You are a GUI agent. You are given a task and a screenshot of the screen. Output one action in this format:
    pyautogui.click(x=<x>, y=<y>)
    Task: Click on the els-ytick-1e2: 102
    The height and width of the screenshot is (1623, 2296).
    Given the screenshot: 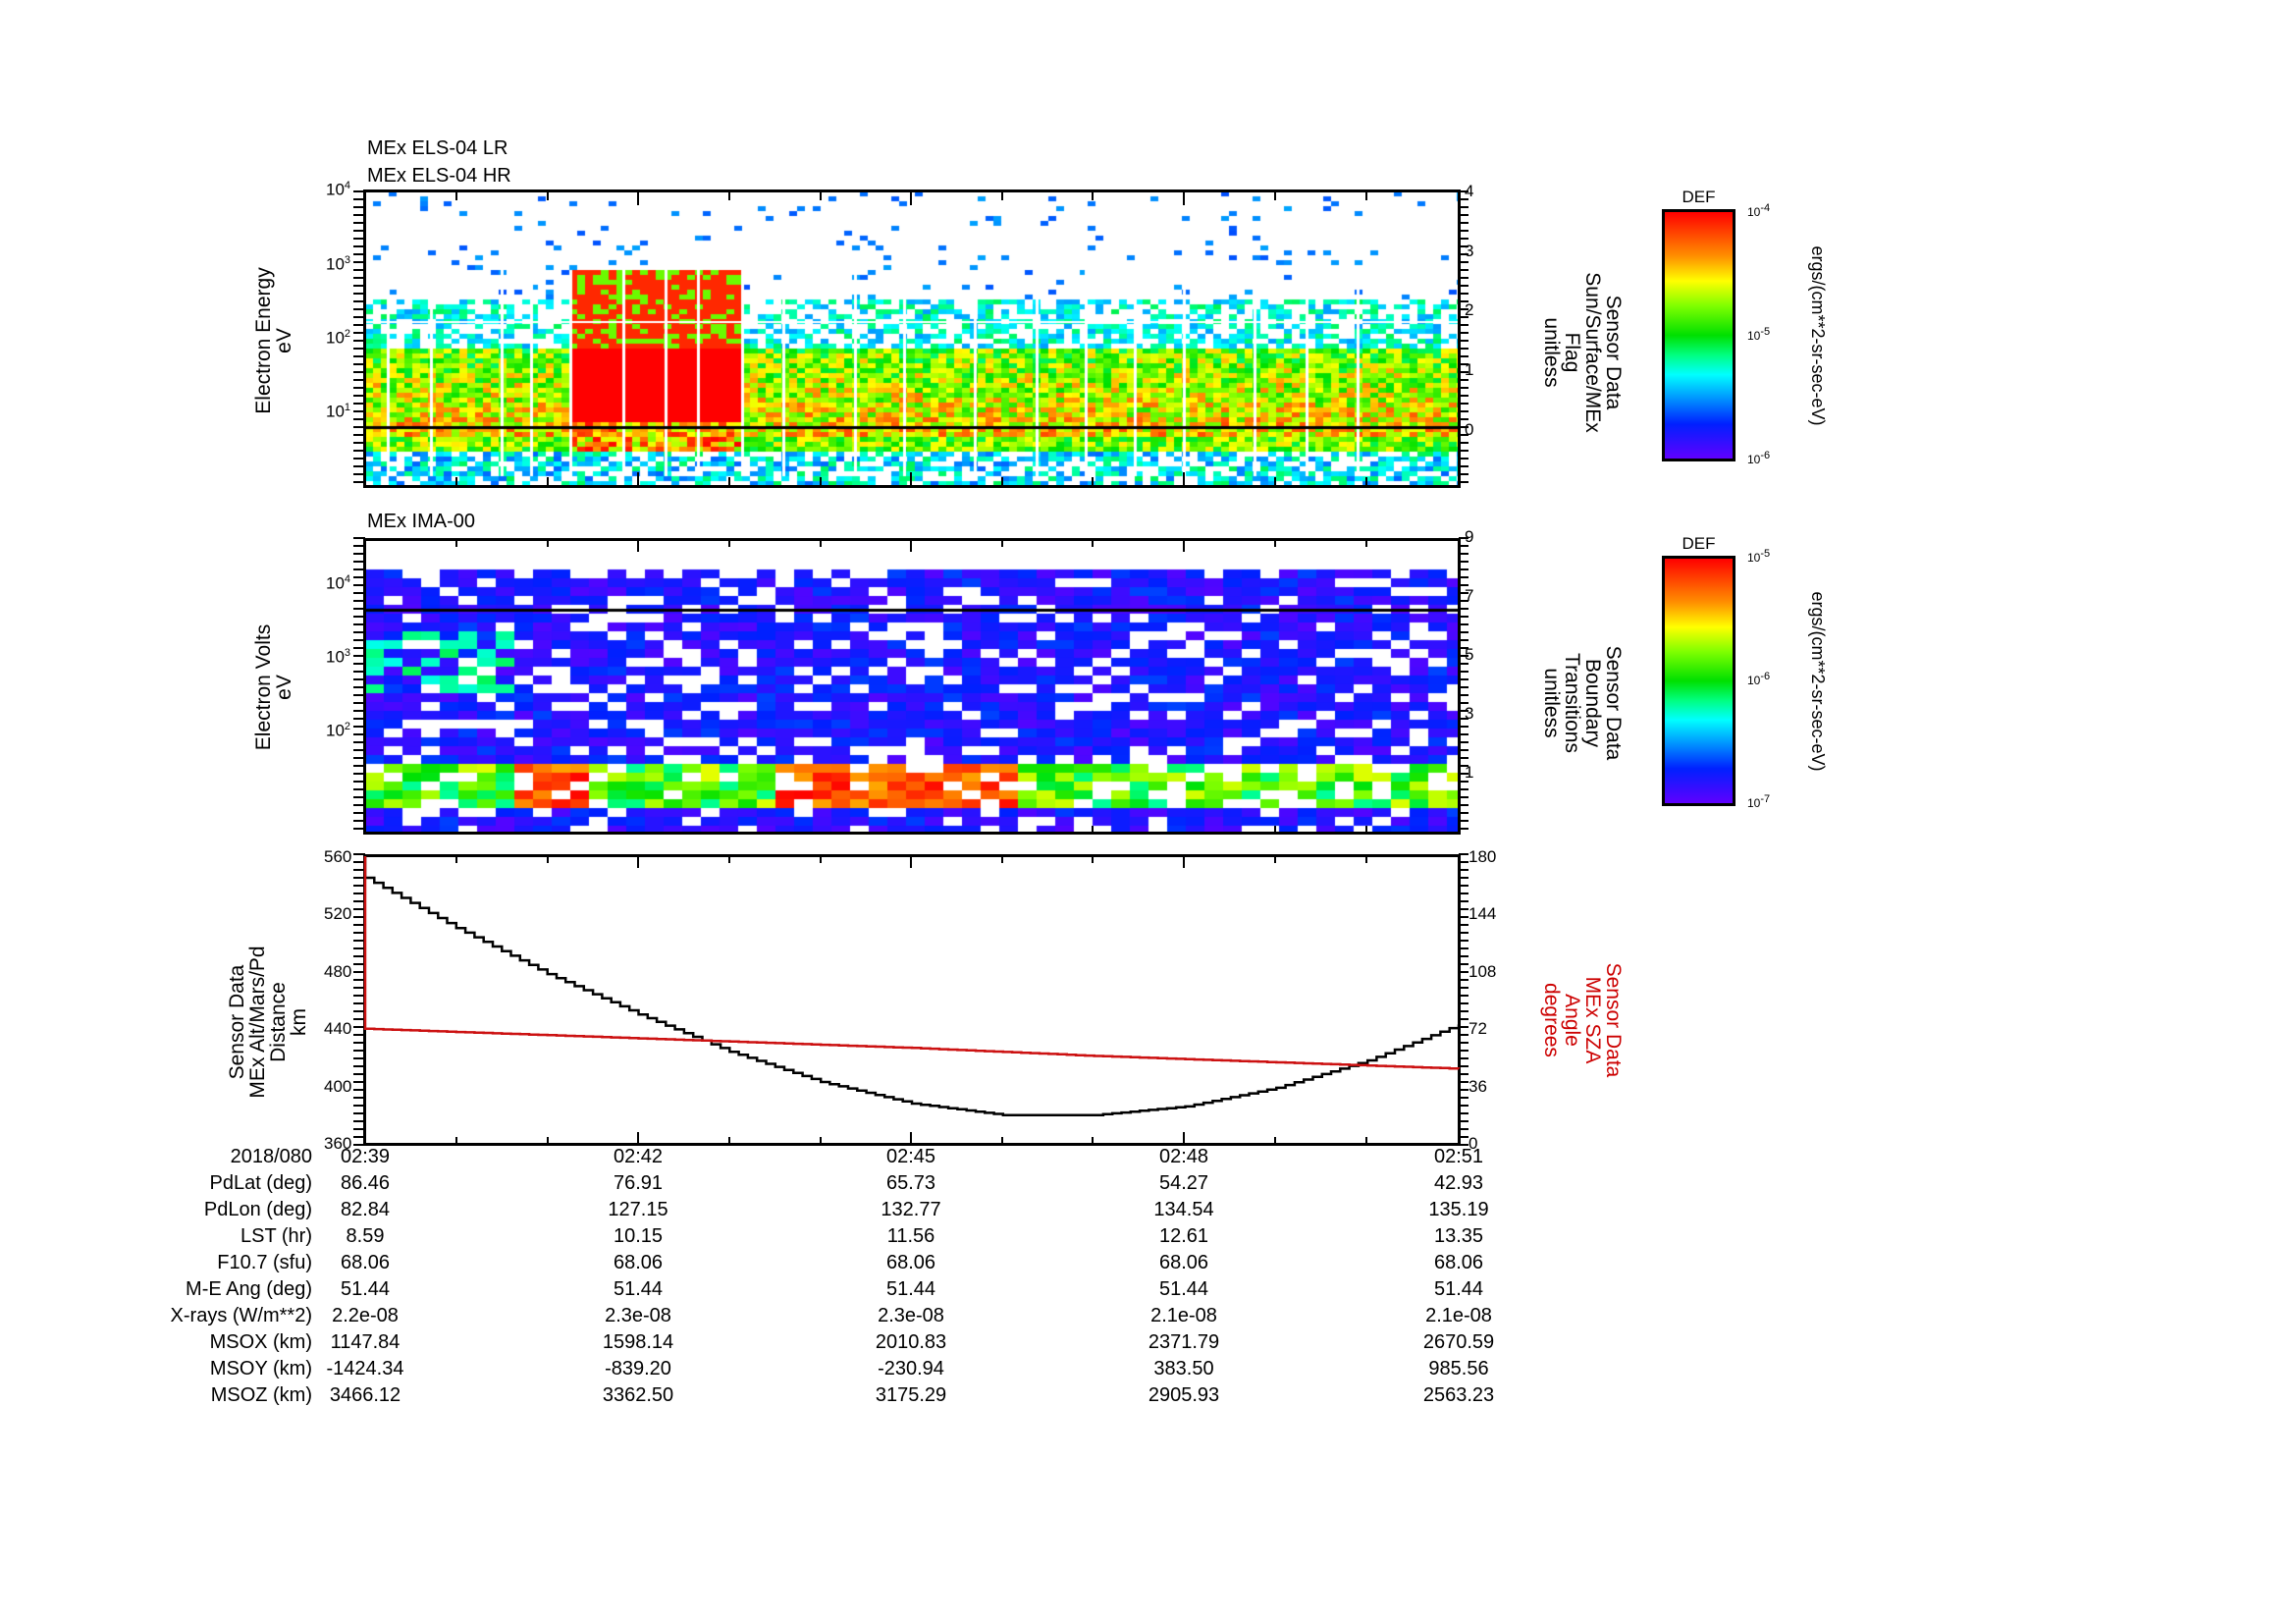 What is the action you would take?
    pyautogui.click(x=338, y=338)
    